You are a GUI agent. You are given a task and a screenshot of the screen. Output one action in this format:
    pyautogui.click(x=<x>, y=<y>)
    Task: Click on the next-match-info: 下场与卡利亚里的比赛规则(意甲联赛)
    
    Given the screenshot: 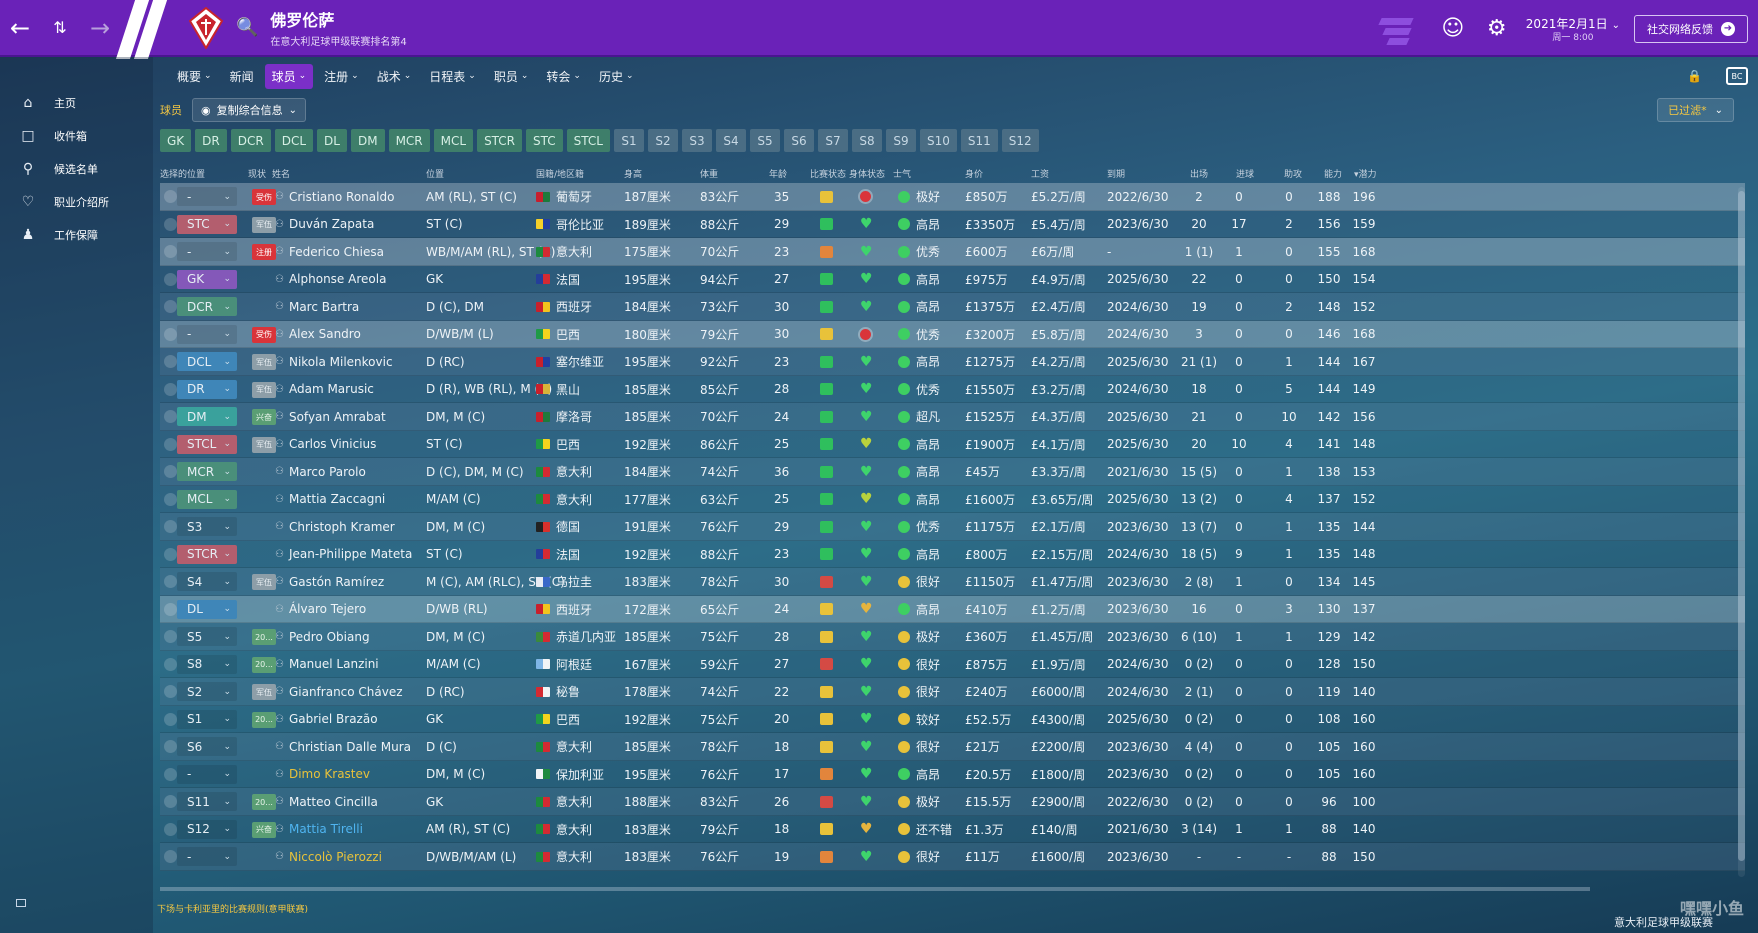 What is the action you would take?
    pyautogui.click(x=233, y=910)
    